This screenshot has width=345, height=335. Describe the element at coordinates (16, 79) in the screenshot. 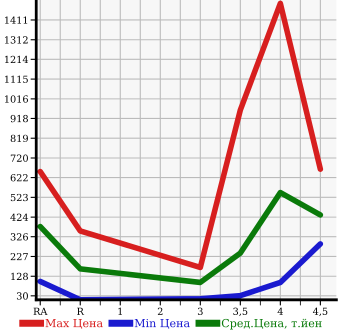

I see `y-tick-label: 1115` at that location.